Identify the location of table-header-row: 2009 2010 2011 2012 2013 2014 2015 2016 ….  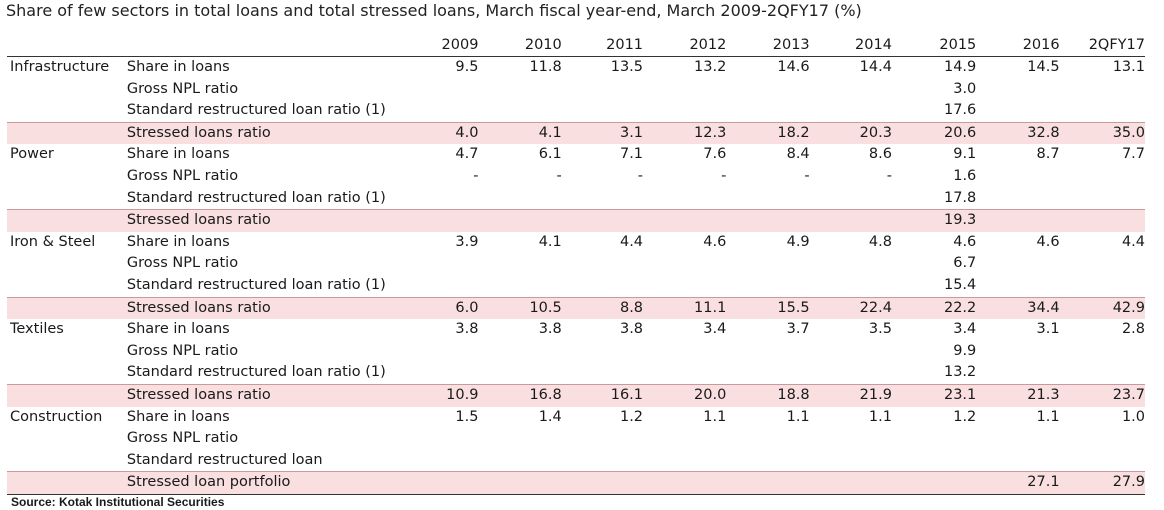
(576, 45).